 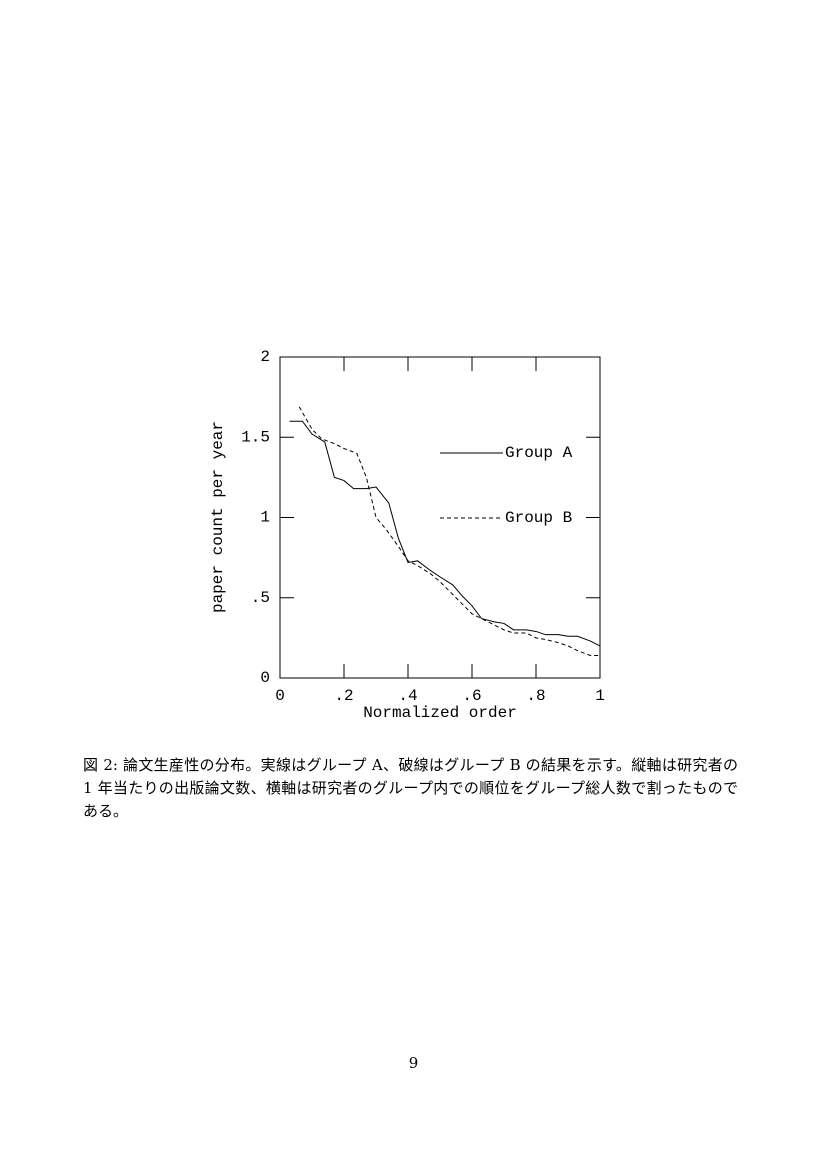 What do you see at coordinates (538, 518) in the screenshot?
I see `legend-label: Group B` at bounding box center [538, 518].